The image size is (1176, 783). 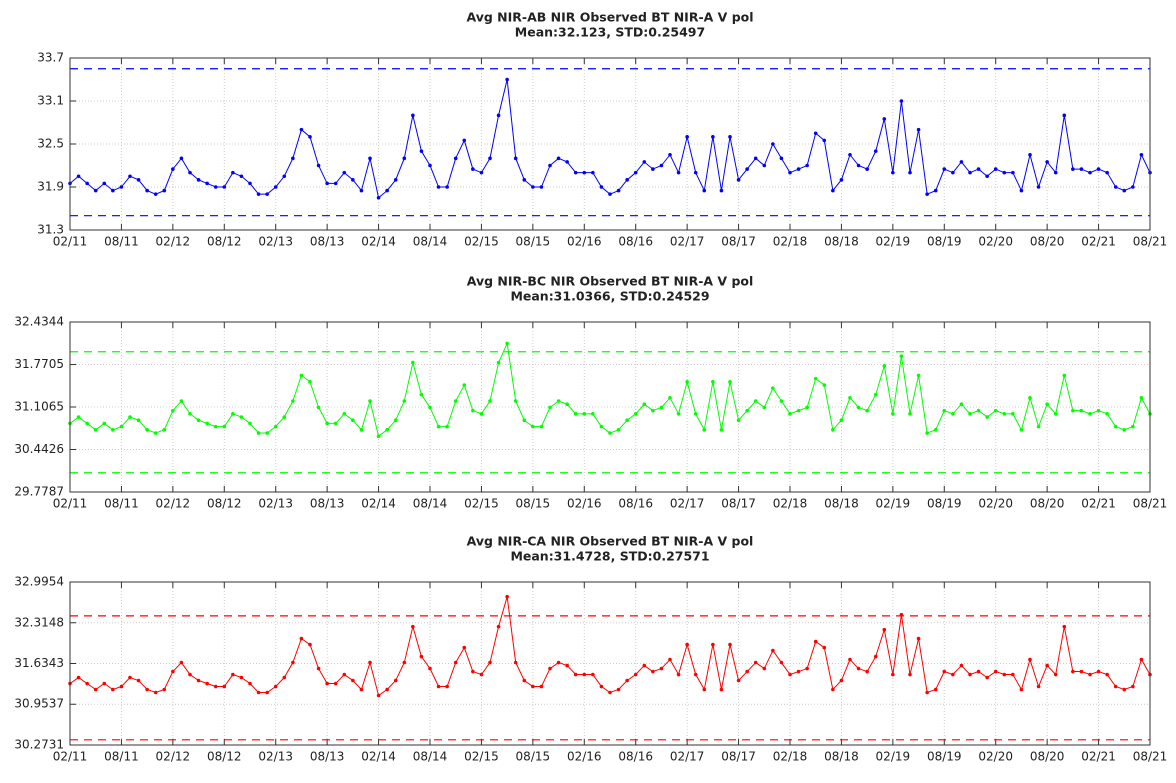 I want to click on x-tick-label: 08/12, so click(x=224, y=757).